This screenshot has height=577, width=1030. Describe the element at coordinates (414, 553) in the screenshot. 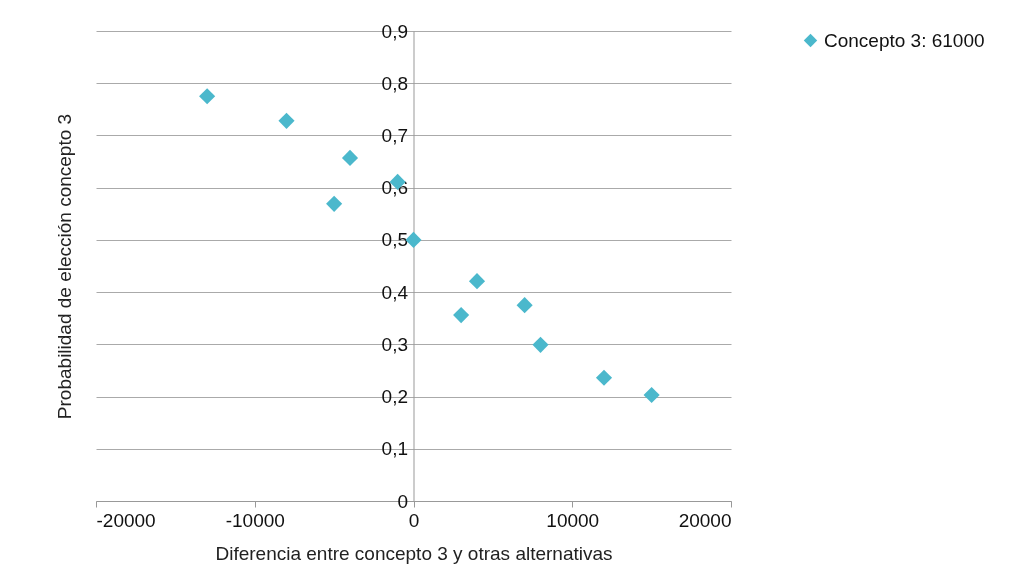

I see `x-axis-title: Diferencia entre concepto 3 y otras alternativas` at that location.